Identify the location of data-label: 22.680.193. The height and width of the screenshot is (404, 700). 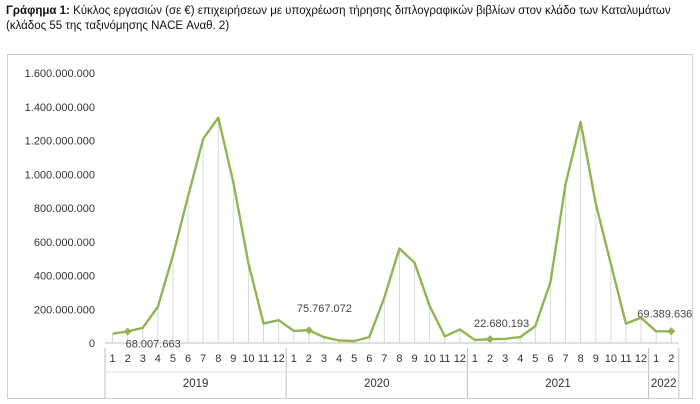
(501, 324).